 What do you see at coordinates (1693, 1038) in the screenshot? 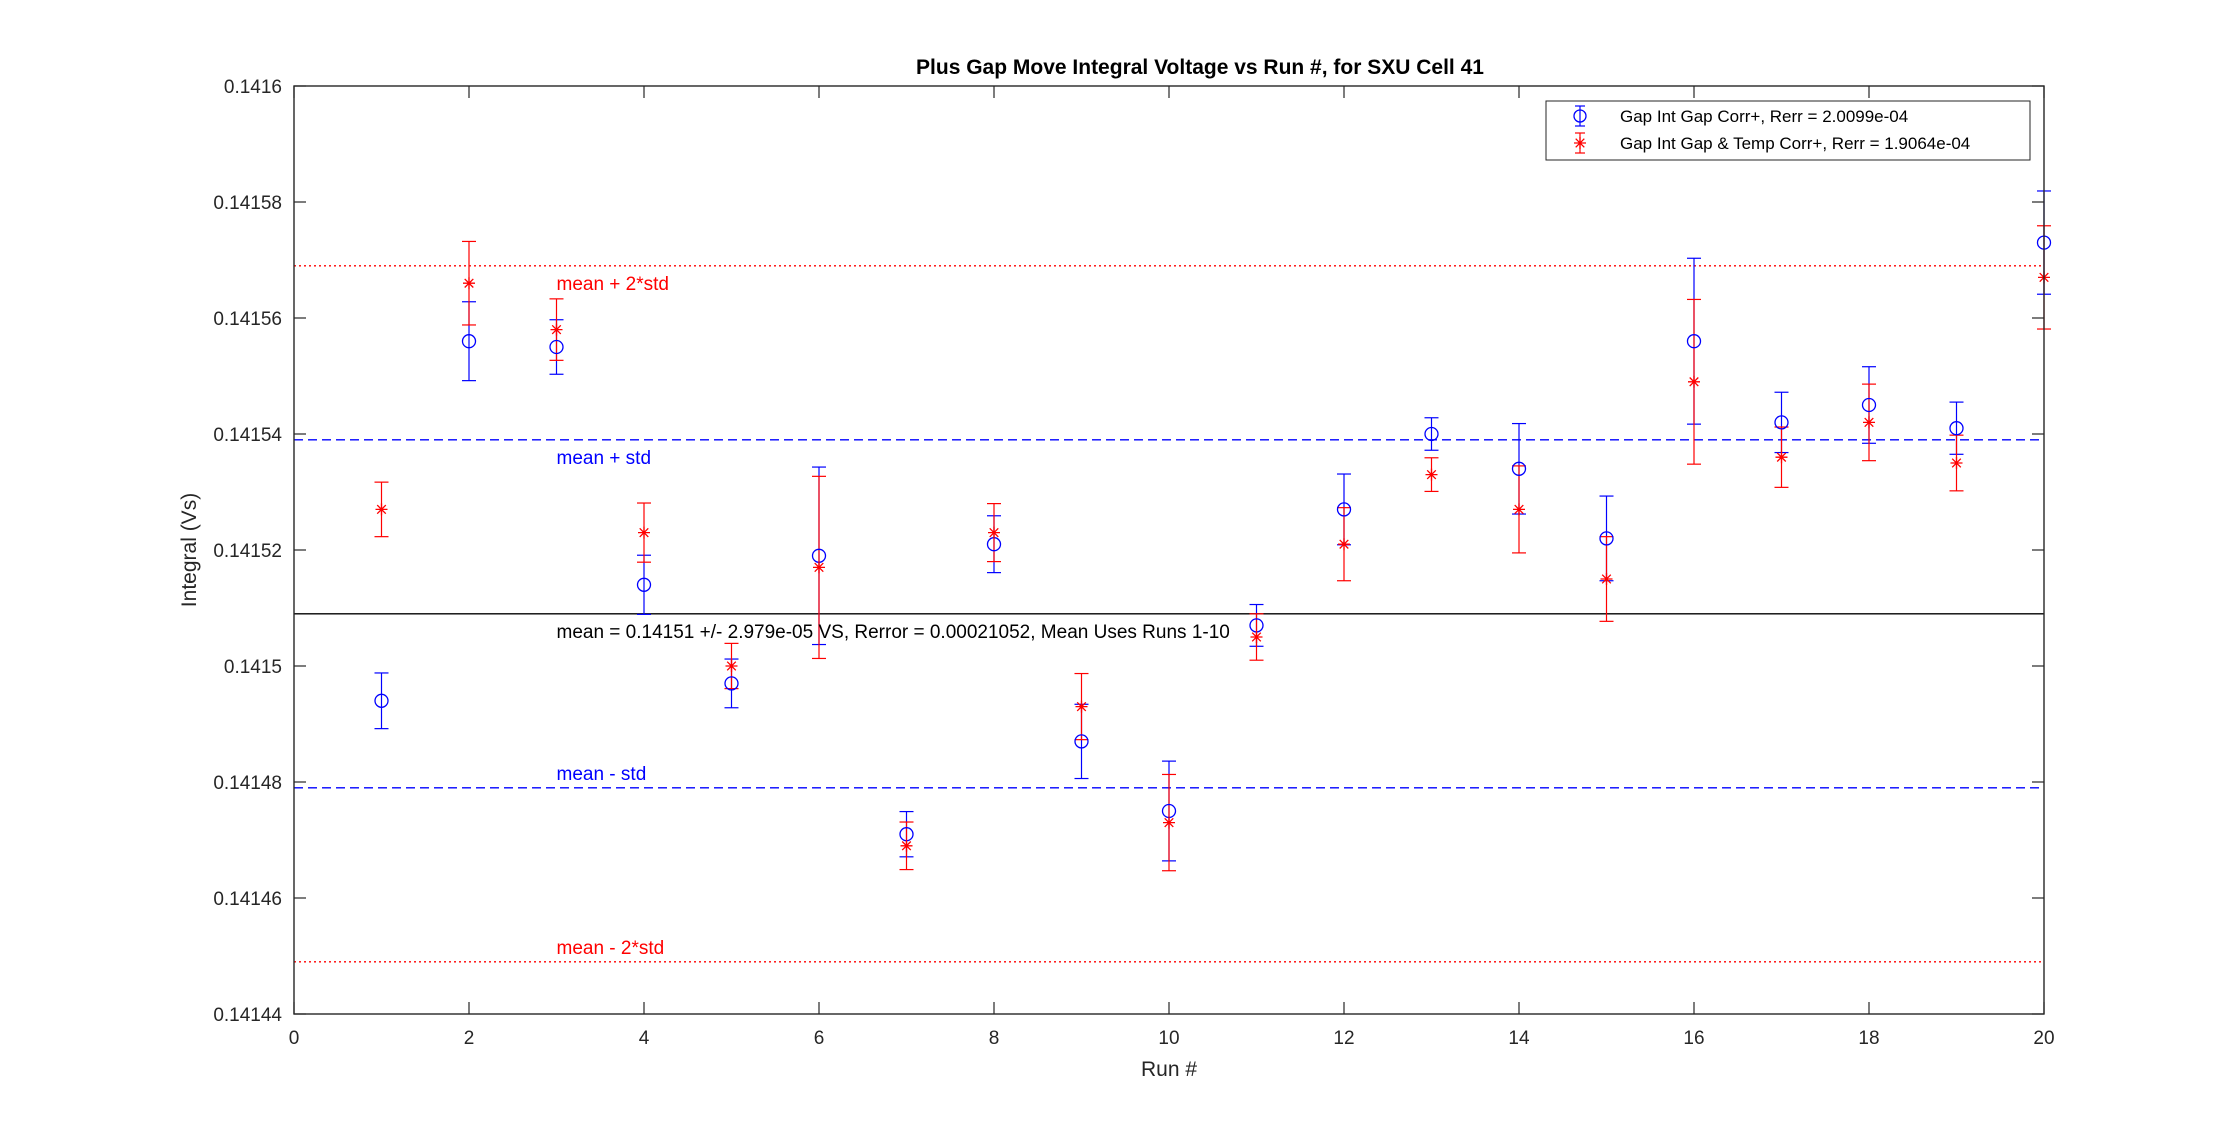
I see `x-tick-label: 16` at bounding box center [1693, 1038].